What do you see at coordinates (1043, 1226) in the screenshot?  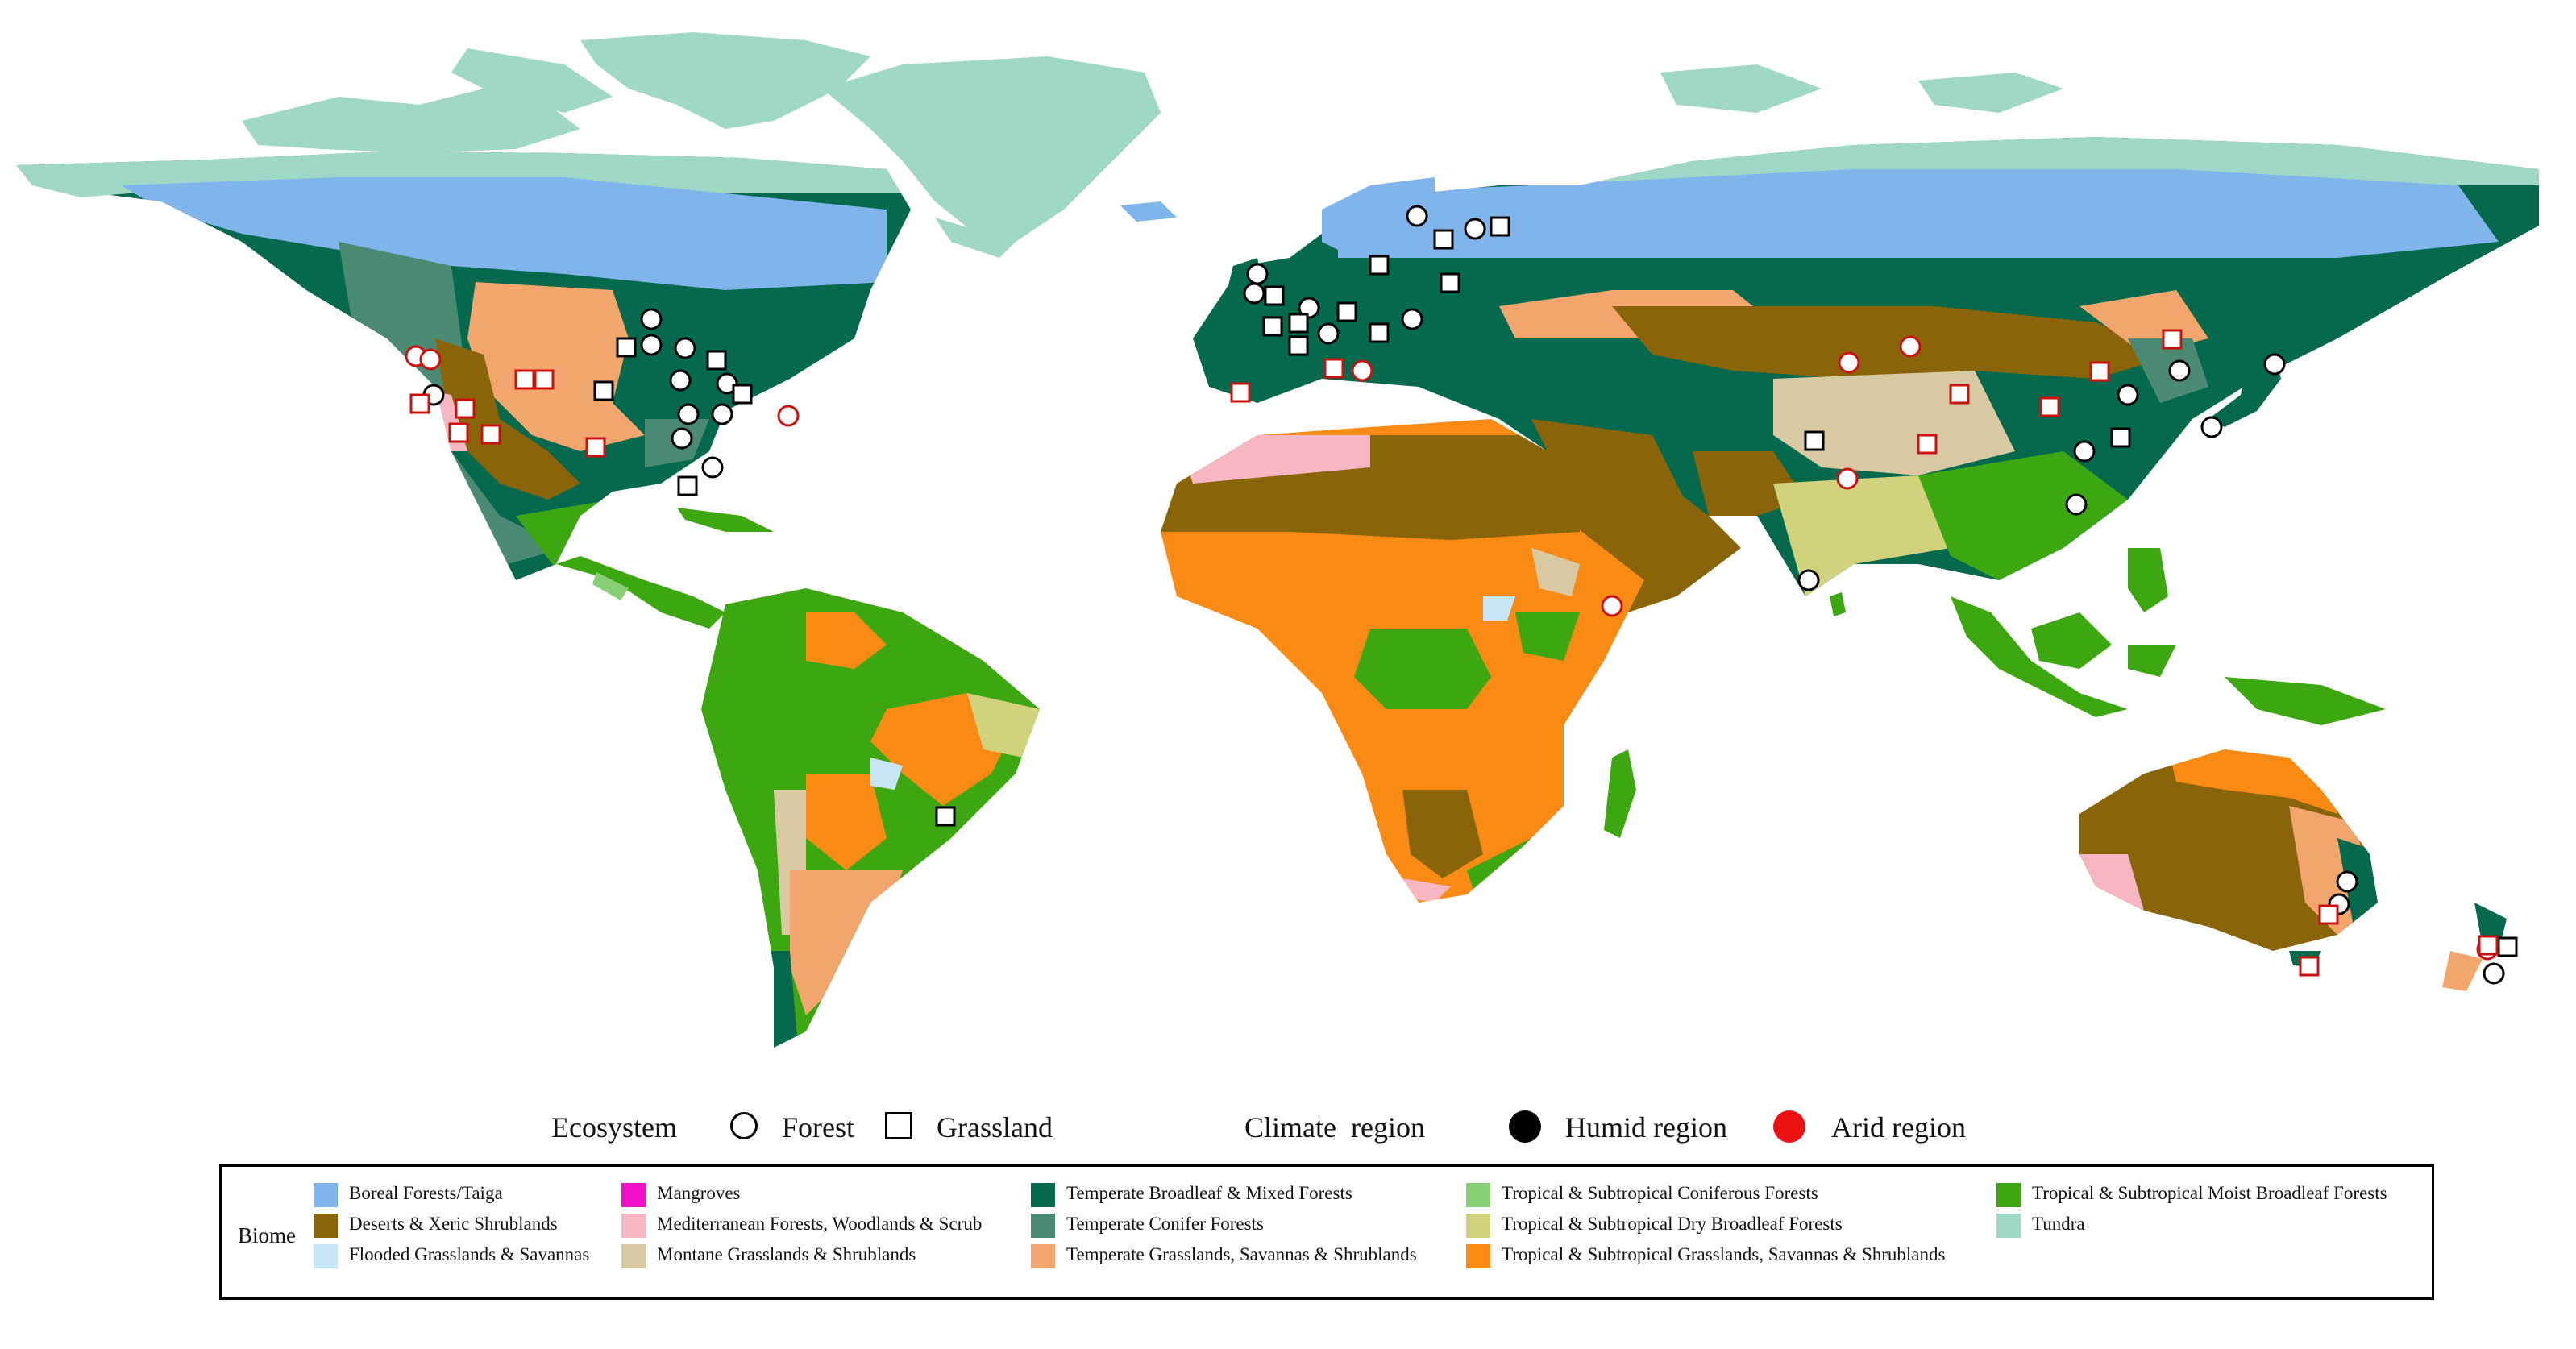 I see `swatch-temperate-conifer` at bounding box center [1043, 1226].